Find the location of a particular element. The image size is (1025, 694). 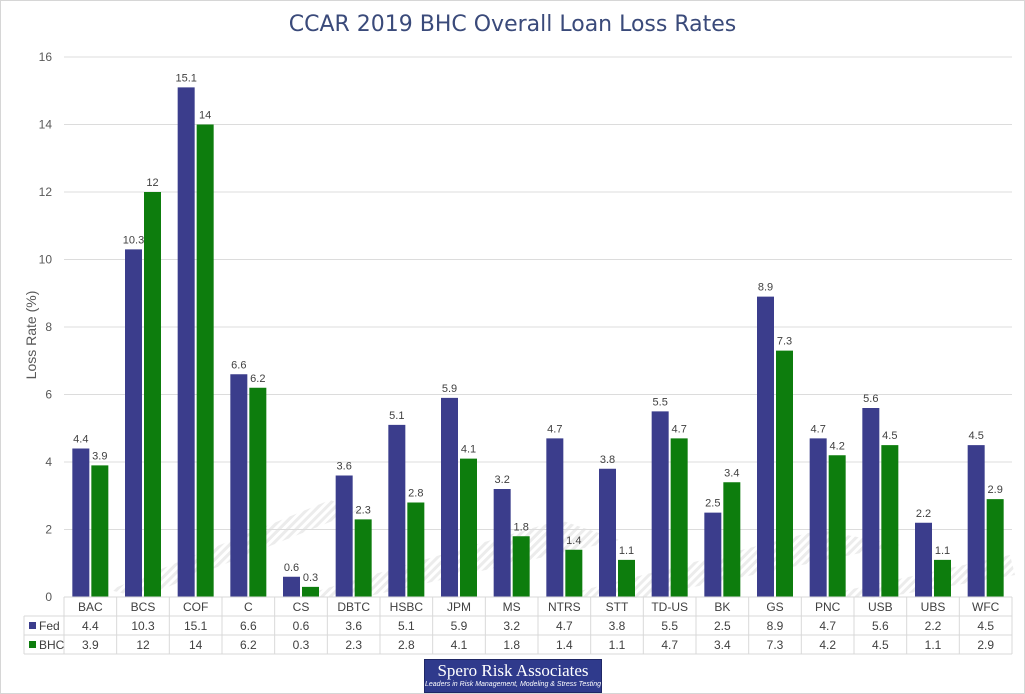

data-label: 5.9 is located at coordinates (449, 389).